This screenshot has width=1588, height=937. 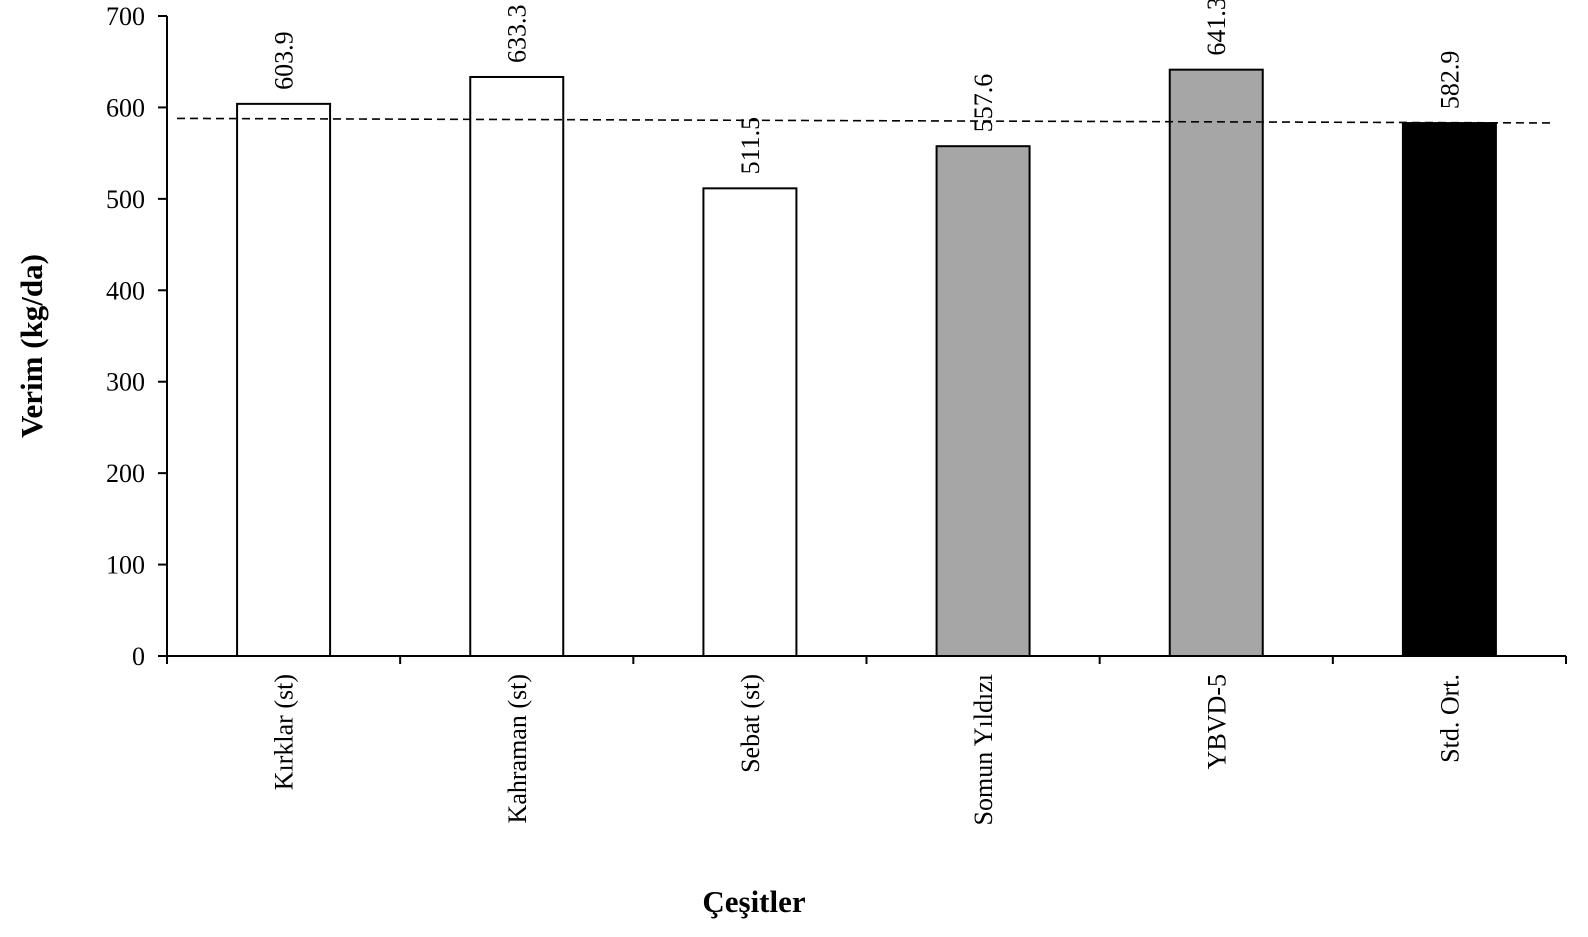 I want to click on x-axis-title: Çeşitler, so click(x=754, y=901).